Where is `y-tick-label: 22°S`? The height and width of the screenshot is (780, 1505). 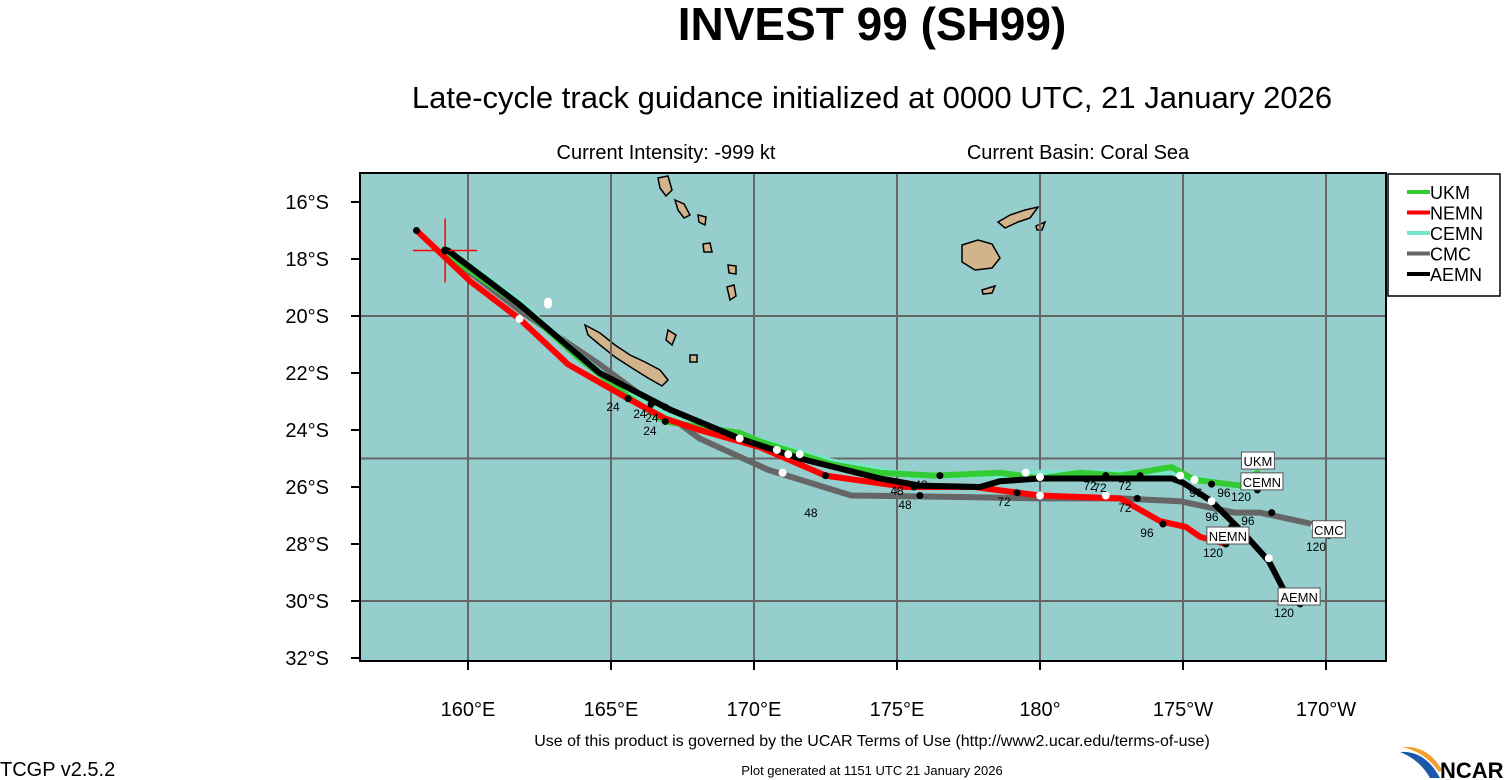
y-tick-label: 22°S is located at coordinates (307, 374).